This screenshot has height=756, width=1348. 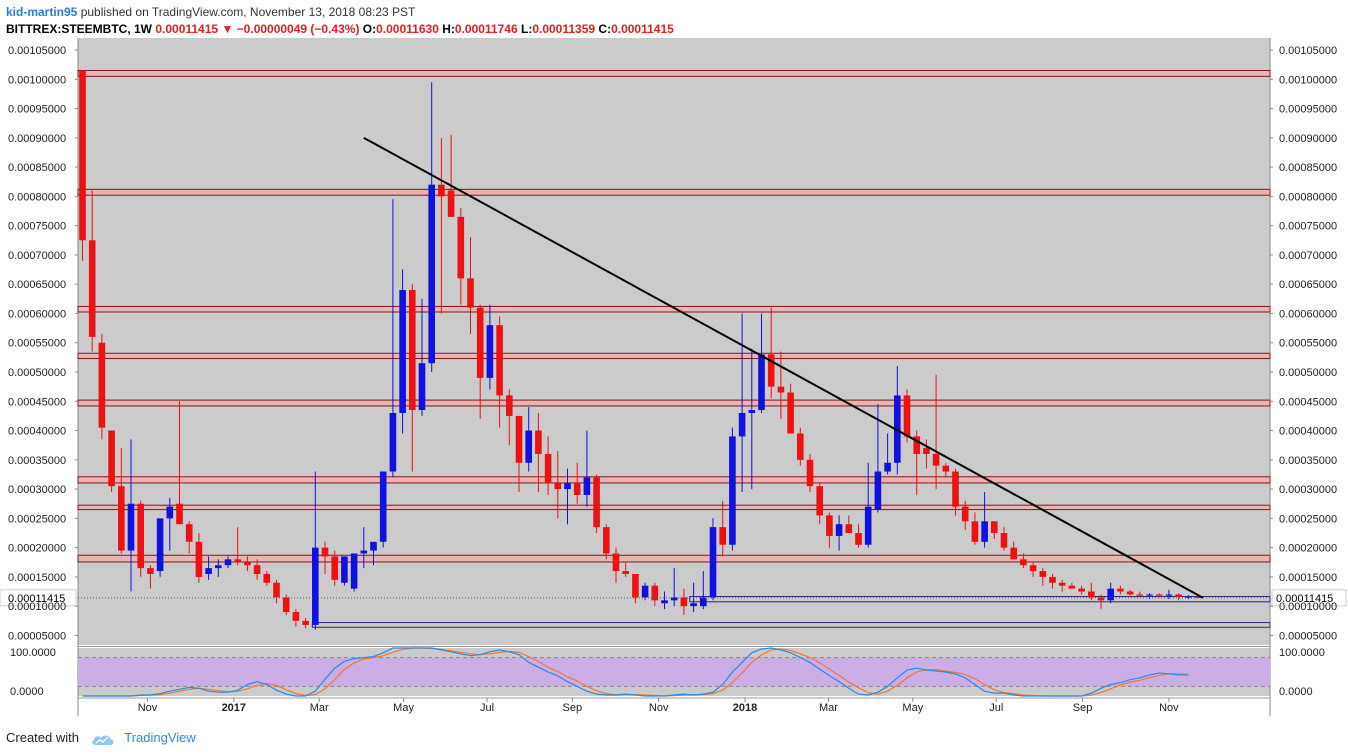 I want to click on y-tick-label-right: 0.00035000, so click(x=1308, y=461).